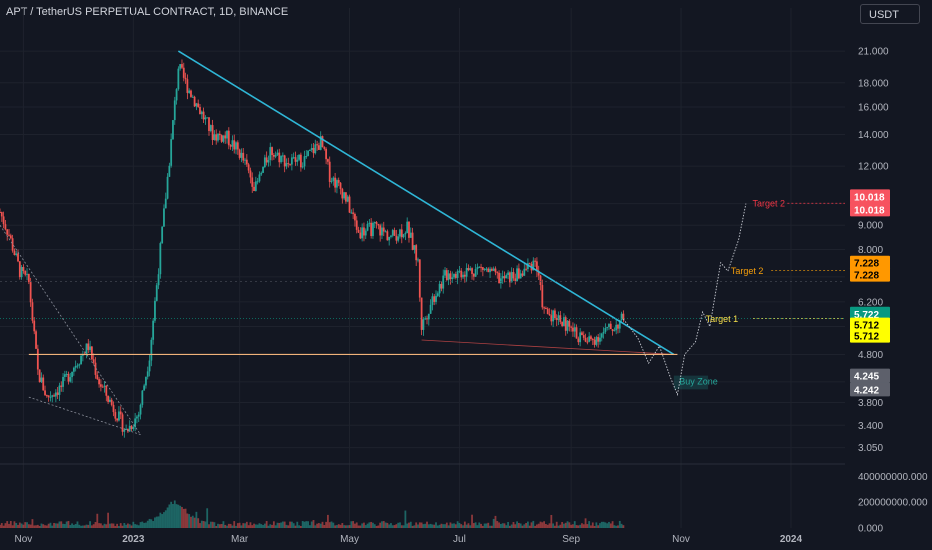 This screenshot has width=932, height=550. I want to click on buy-zone-label: Buy Zone, so click(698, 382).